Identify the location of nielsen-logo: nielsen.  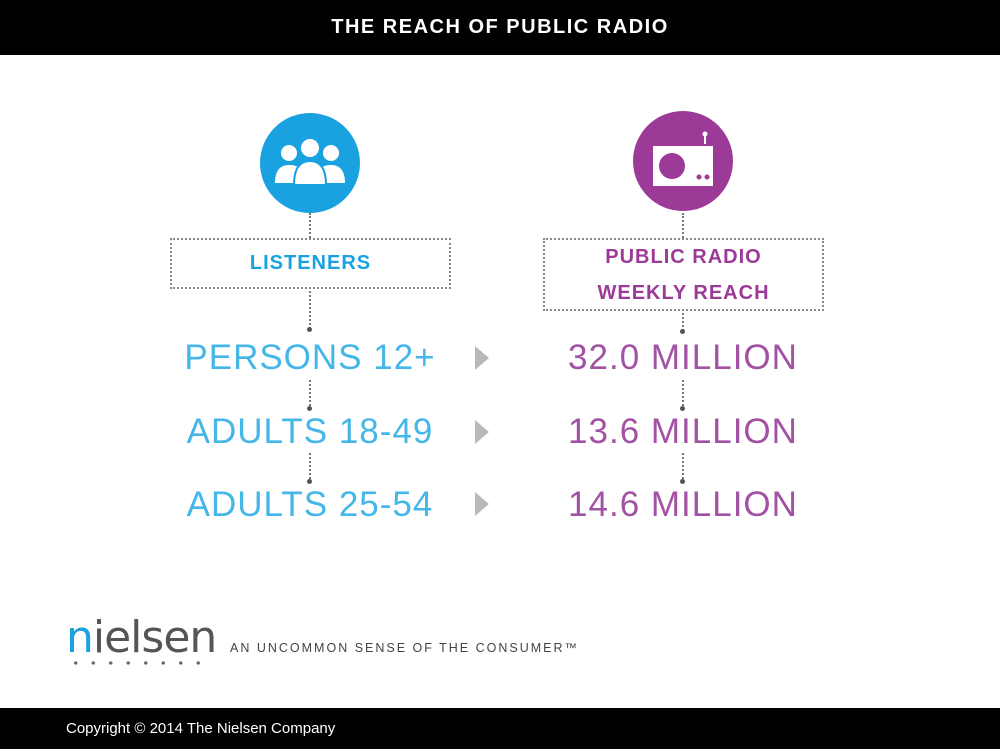
(141, 637).